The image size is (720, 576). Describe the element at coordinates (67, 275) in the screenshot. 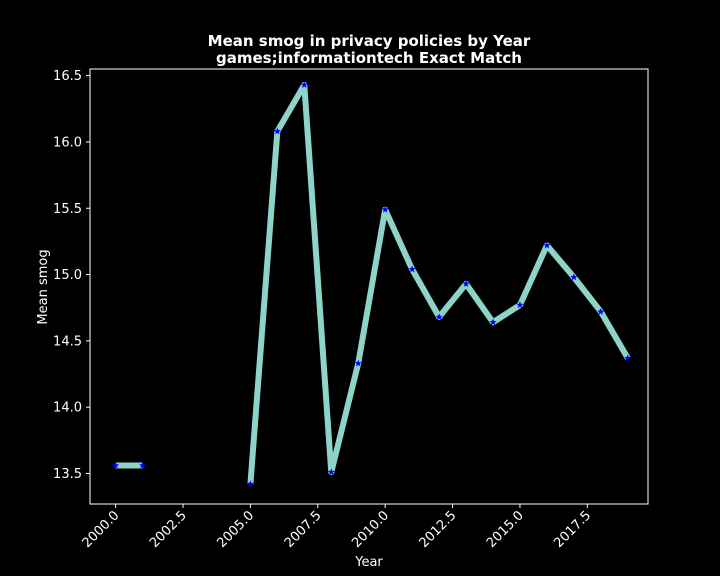

I see `y-tick-label: 15.0` at that location.